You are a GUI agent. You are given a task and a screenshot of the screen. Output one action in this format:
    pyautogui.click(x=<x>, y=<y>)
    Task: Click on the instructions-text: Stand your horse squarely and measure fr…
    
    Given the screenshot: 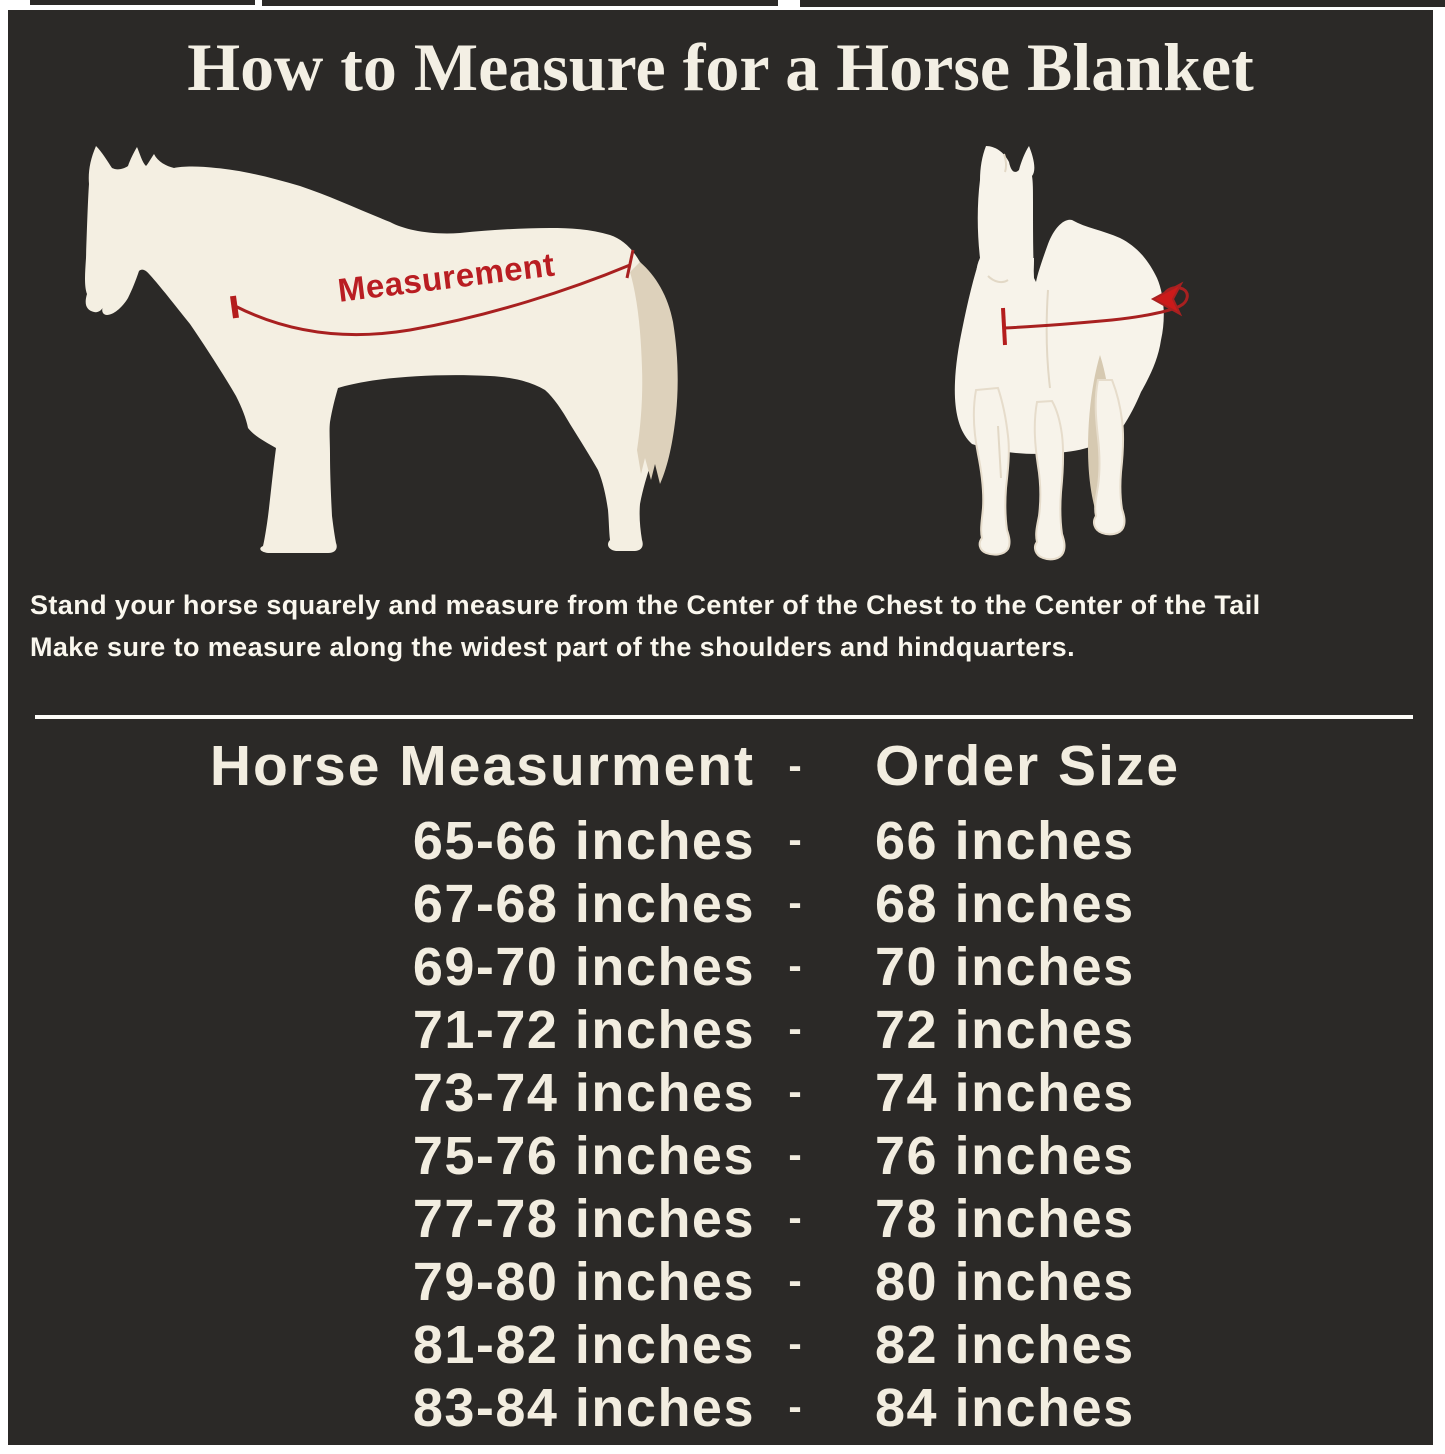 What is the action you would take?
    pyautogui.click(x=730, y=626)
    